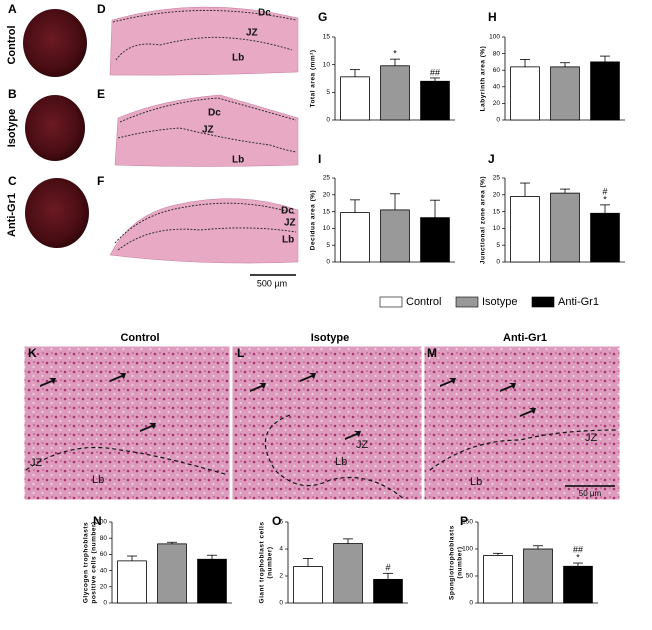 This screenshot has width=652, height=630. Describe the element at coordinates (498, 245) in the screenshot. I see `y-tick-label: 5` at that location.